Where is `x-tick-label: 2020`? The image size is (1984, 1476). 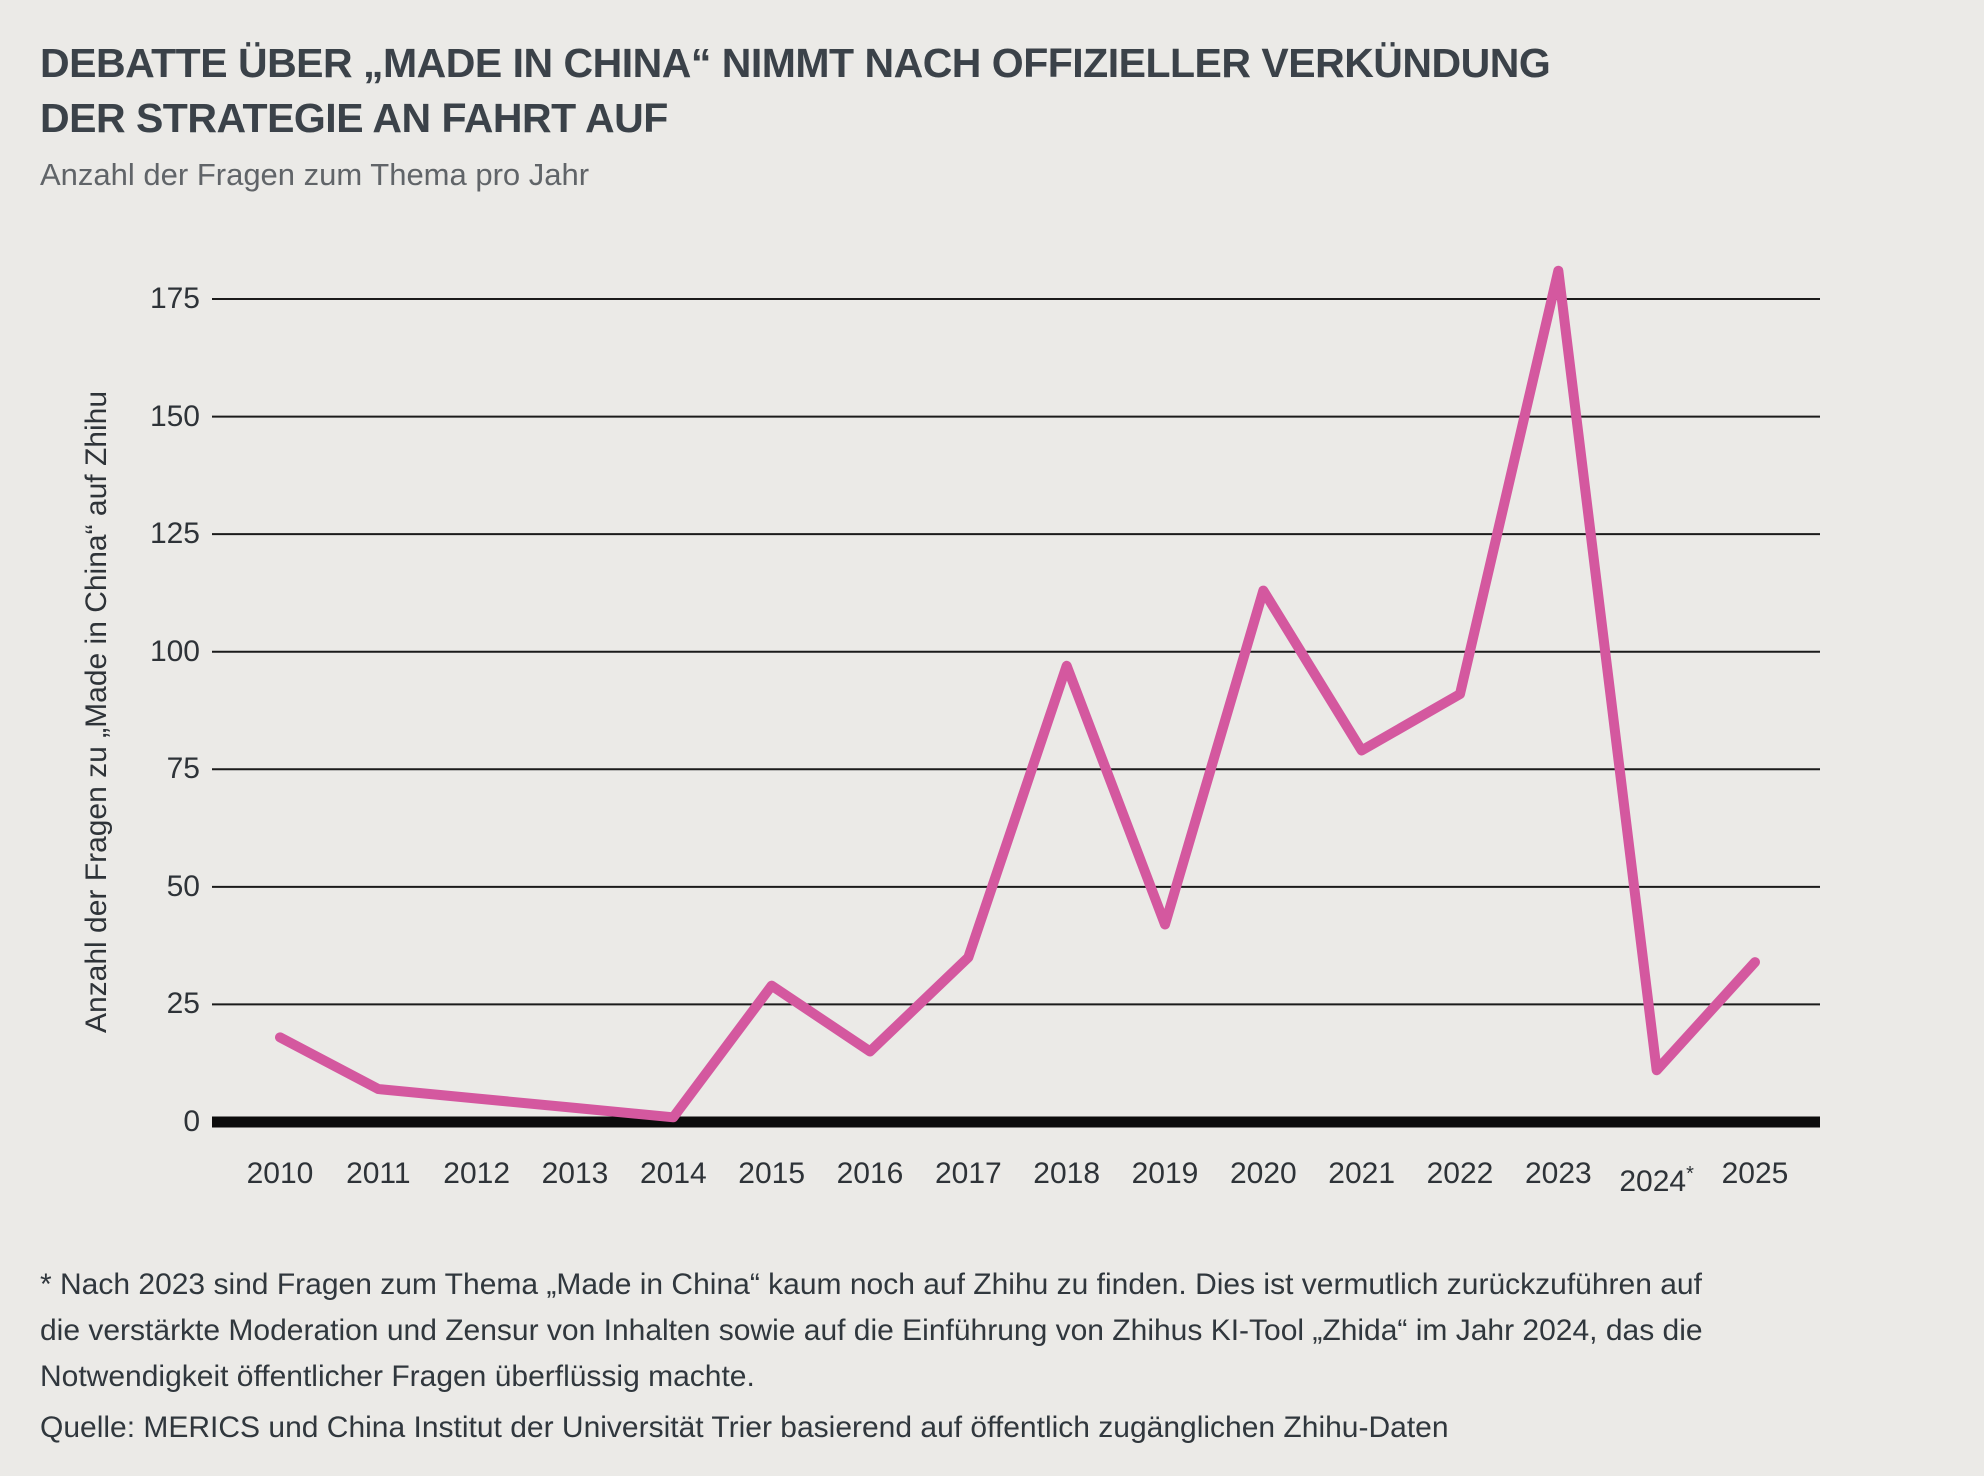
x-tick-label: 2020 is located at coordinates (1263, 1173).